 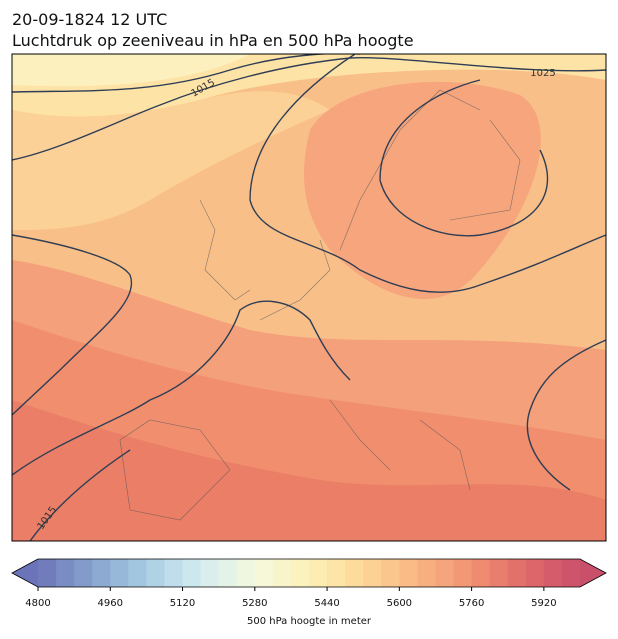 I want to click on colorbar-tick-label: 5440, so click(x=326, y=603).